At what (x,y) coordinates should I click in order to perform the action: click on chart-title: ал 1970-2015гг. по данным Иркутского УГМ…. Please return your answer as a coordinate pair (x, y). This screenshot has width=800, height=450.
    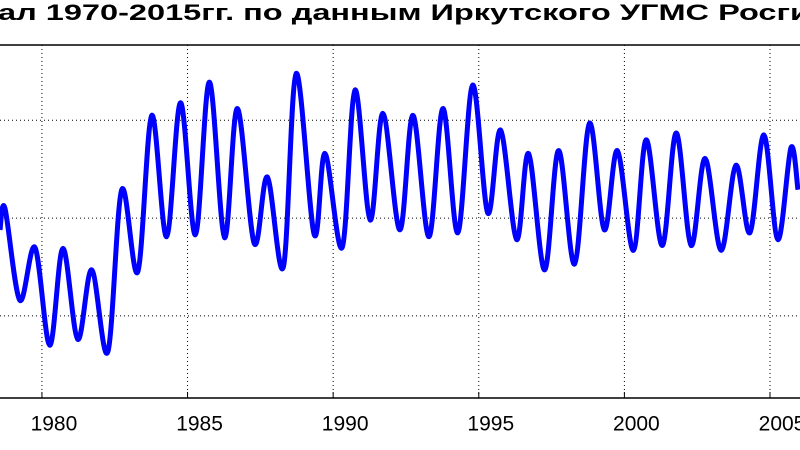
    Looking at the image, I should click on (400, 12).